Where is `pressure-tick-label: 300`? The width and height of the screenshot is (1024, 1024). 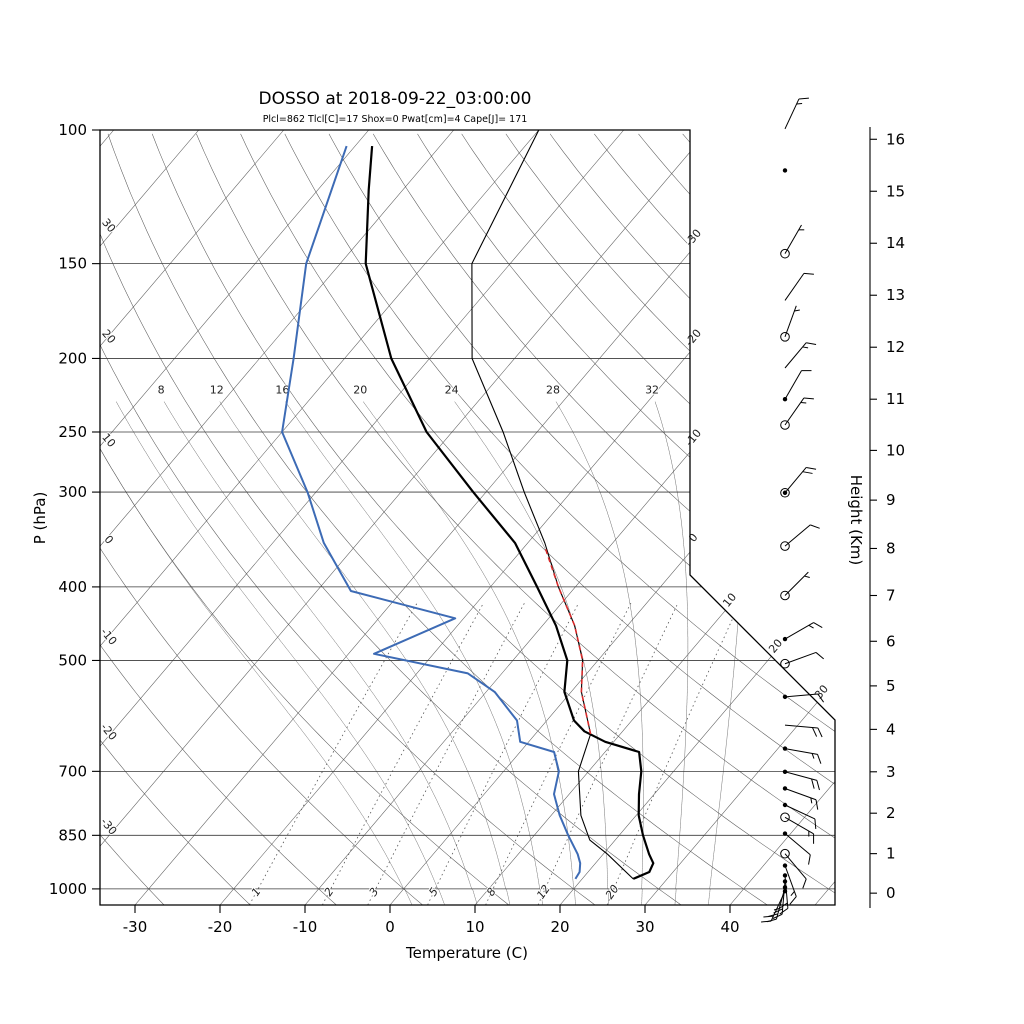
pressure-tick-label: 300 is located at coordinates (72, 492).